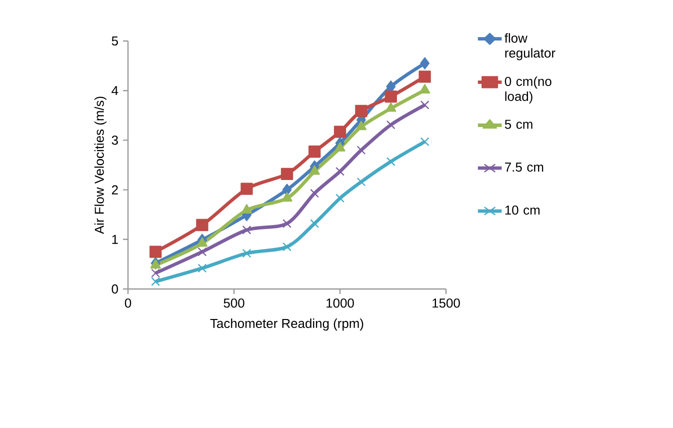 Image resolution: width=673 pixels, height=428 pixels. Describe the element at coordinates (518, 124) in the screenshot. I see `legend-label: 5 cm` at that location.